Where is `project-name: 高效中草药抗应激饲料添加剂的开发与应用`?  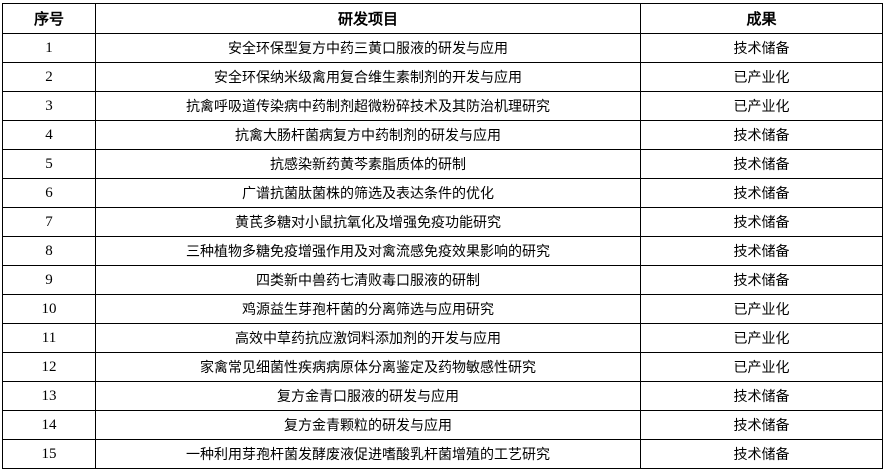
project-name: 高效中草药抗应激饲料添加剂的开发与应用 is located at coordinates (368, 338).